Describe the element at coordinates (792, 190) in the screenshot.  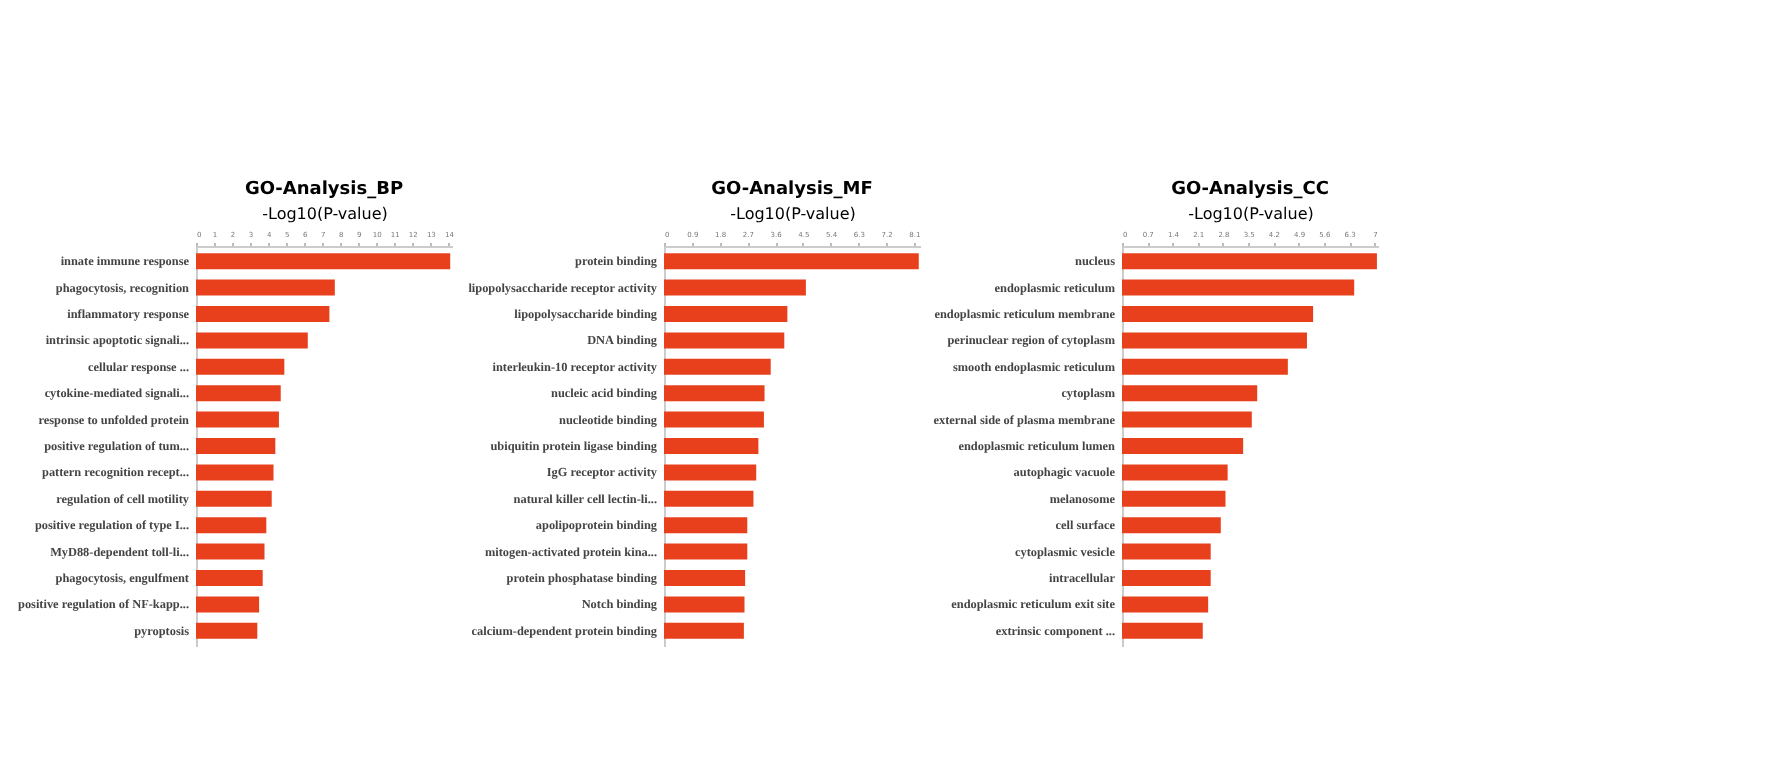
I see `chart-title: GO-Analysis_MF` at that location.